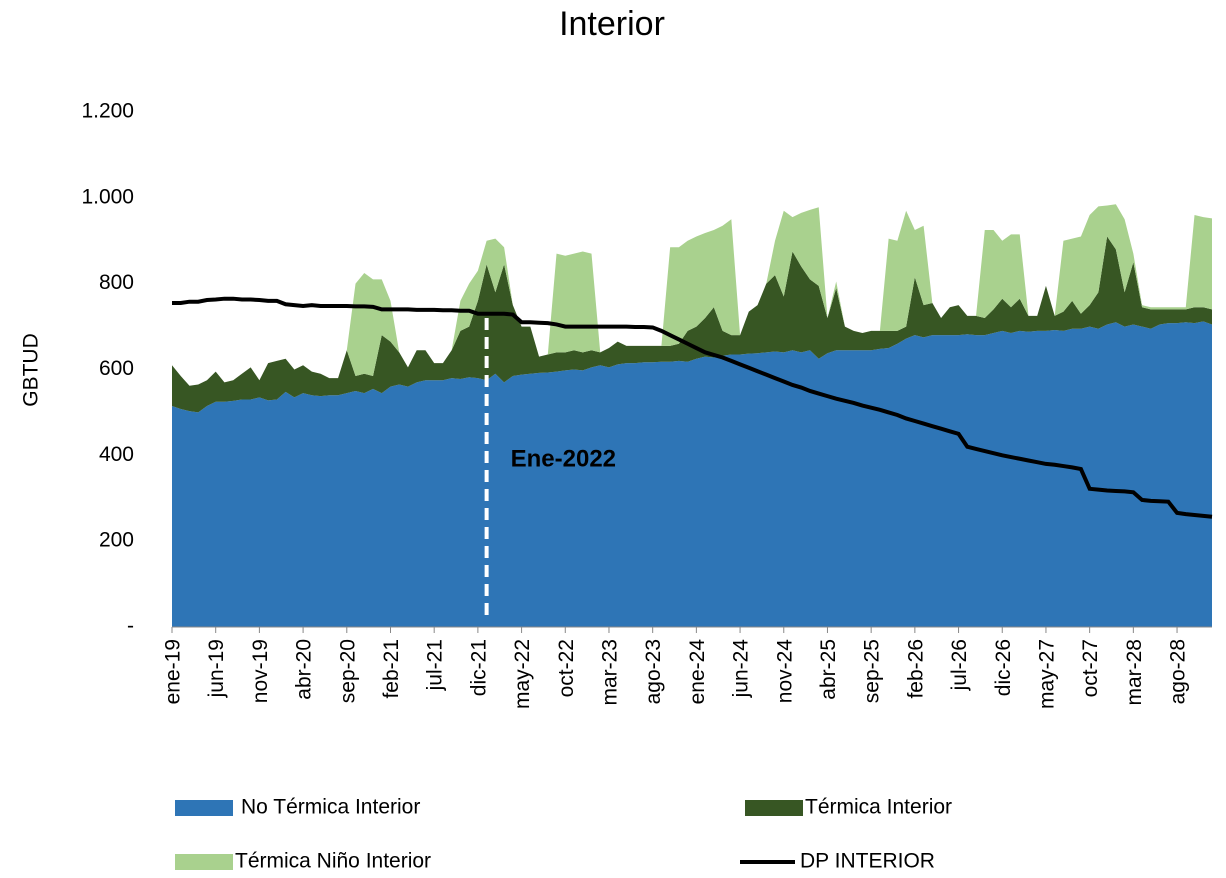 Image resolution: width=1226 pixels, height=878 pixels. What do you see at coordinates (116, 454) in the screenshot?
I see `y-tick-label: 400` at bounding box center [116, 454].